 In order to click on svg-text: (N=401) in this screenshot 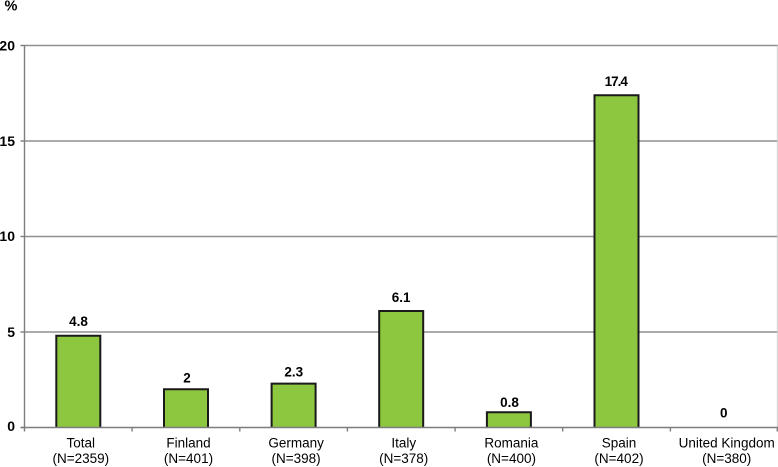, I will do `click(188, 458)`.